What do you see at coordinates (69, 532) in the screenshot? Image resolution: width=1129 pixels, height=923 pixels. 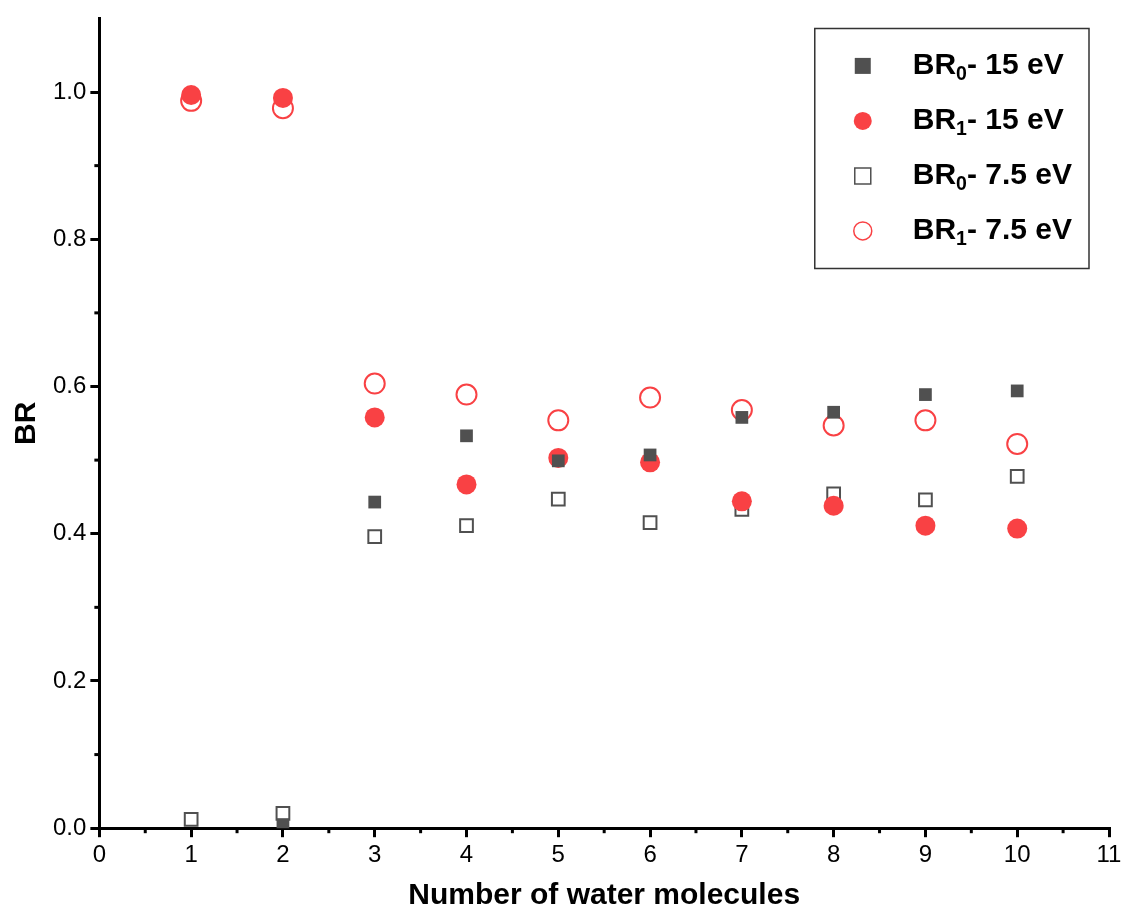 I see `y-tick-label: 0.4` at bounding box center [69, 532].